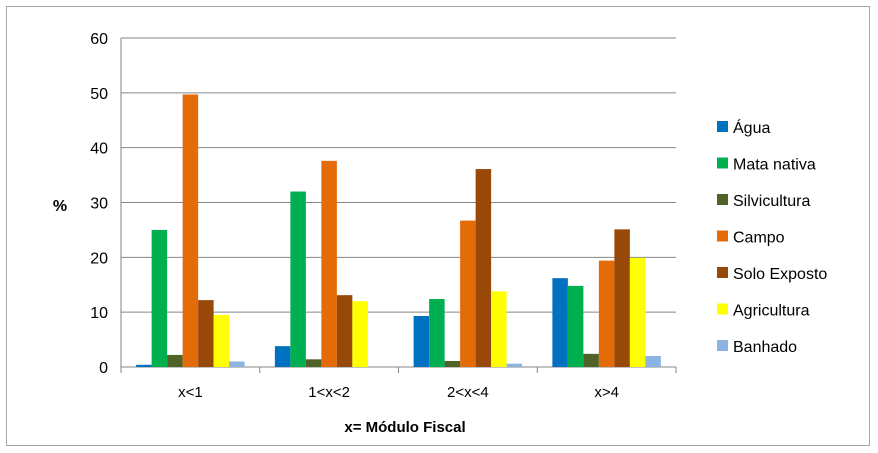 The width and height of the screenshot is (878, 453). Describe the element at coordinates (765, 347) in the screenshot. I see `legend-label-6: Banhado` at that location.